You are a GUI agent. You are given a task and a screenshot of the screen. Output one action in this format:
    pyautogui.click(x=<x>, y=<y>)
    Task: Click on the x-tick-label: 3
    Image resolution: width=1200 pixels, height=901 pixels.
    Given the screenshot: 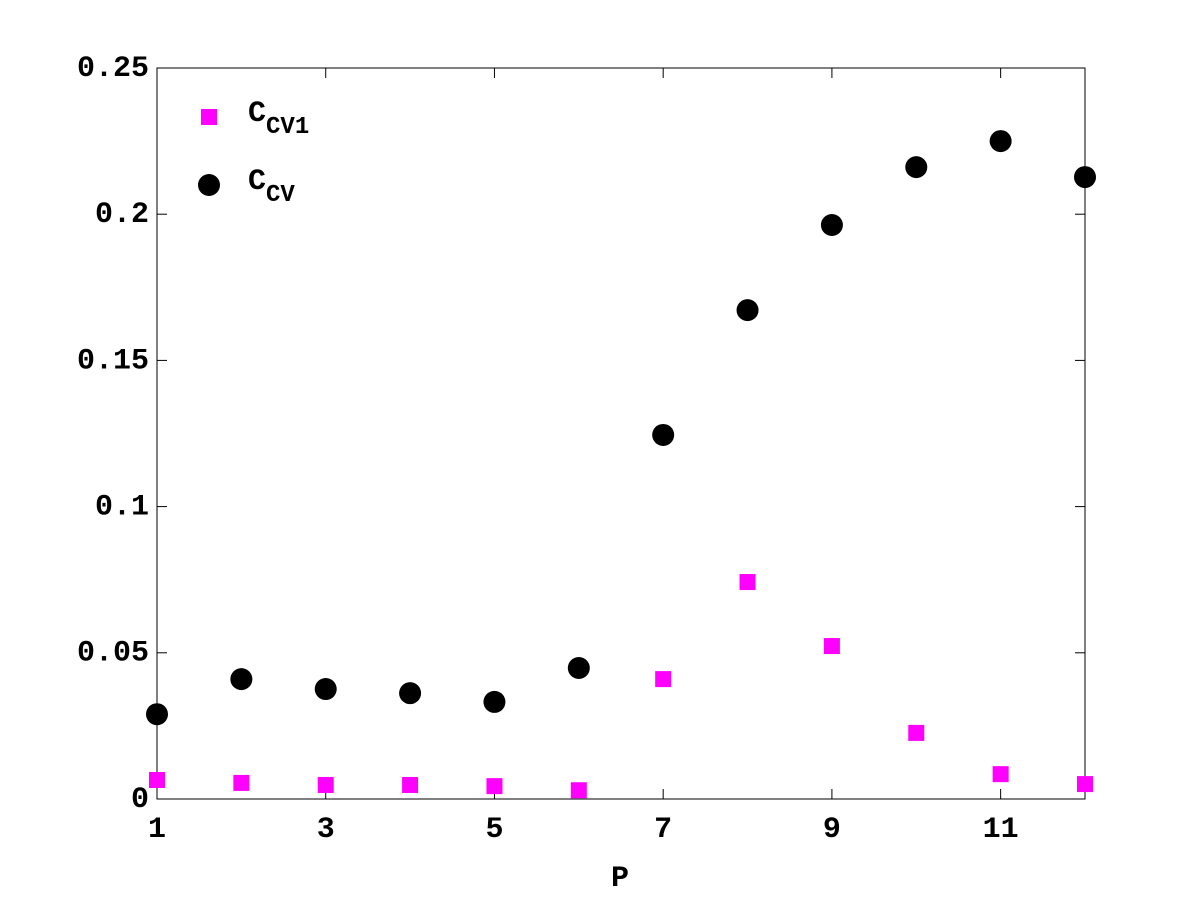 What is the action you would take?
    pyautogui.click(x=326, y=830)
    